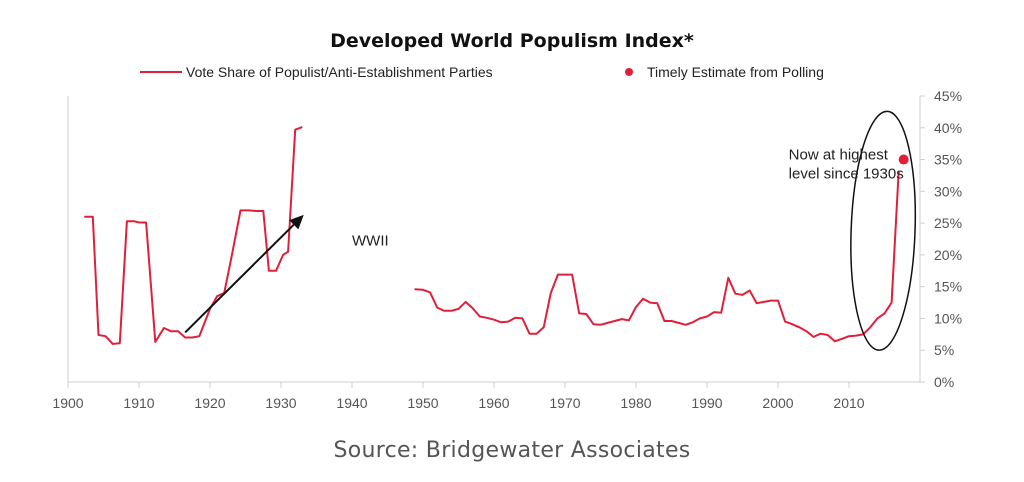 This screenshot has width=1024, height=482. I want to click on y-tick-label: 25%, so click(948, 223).